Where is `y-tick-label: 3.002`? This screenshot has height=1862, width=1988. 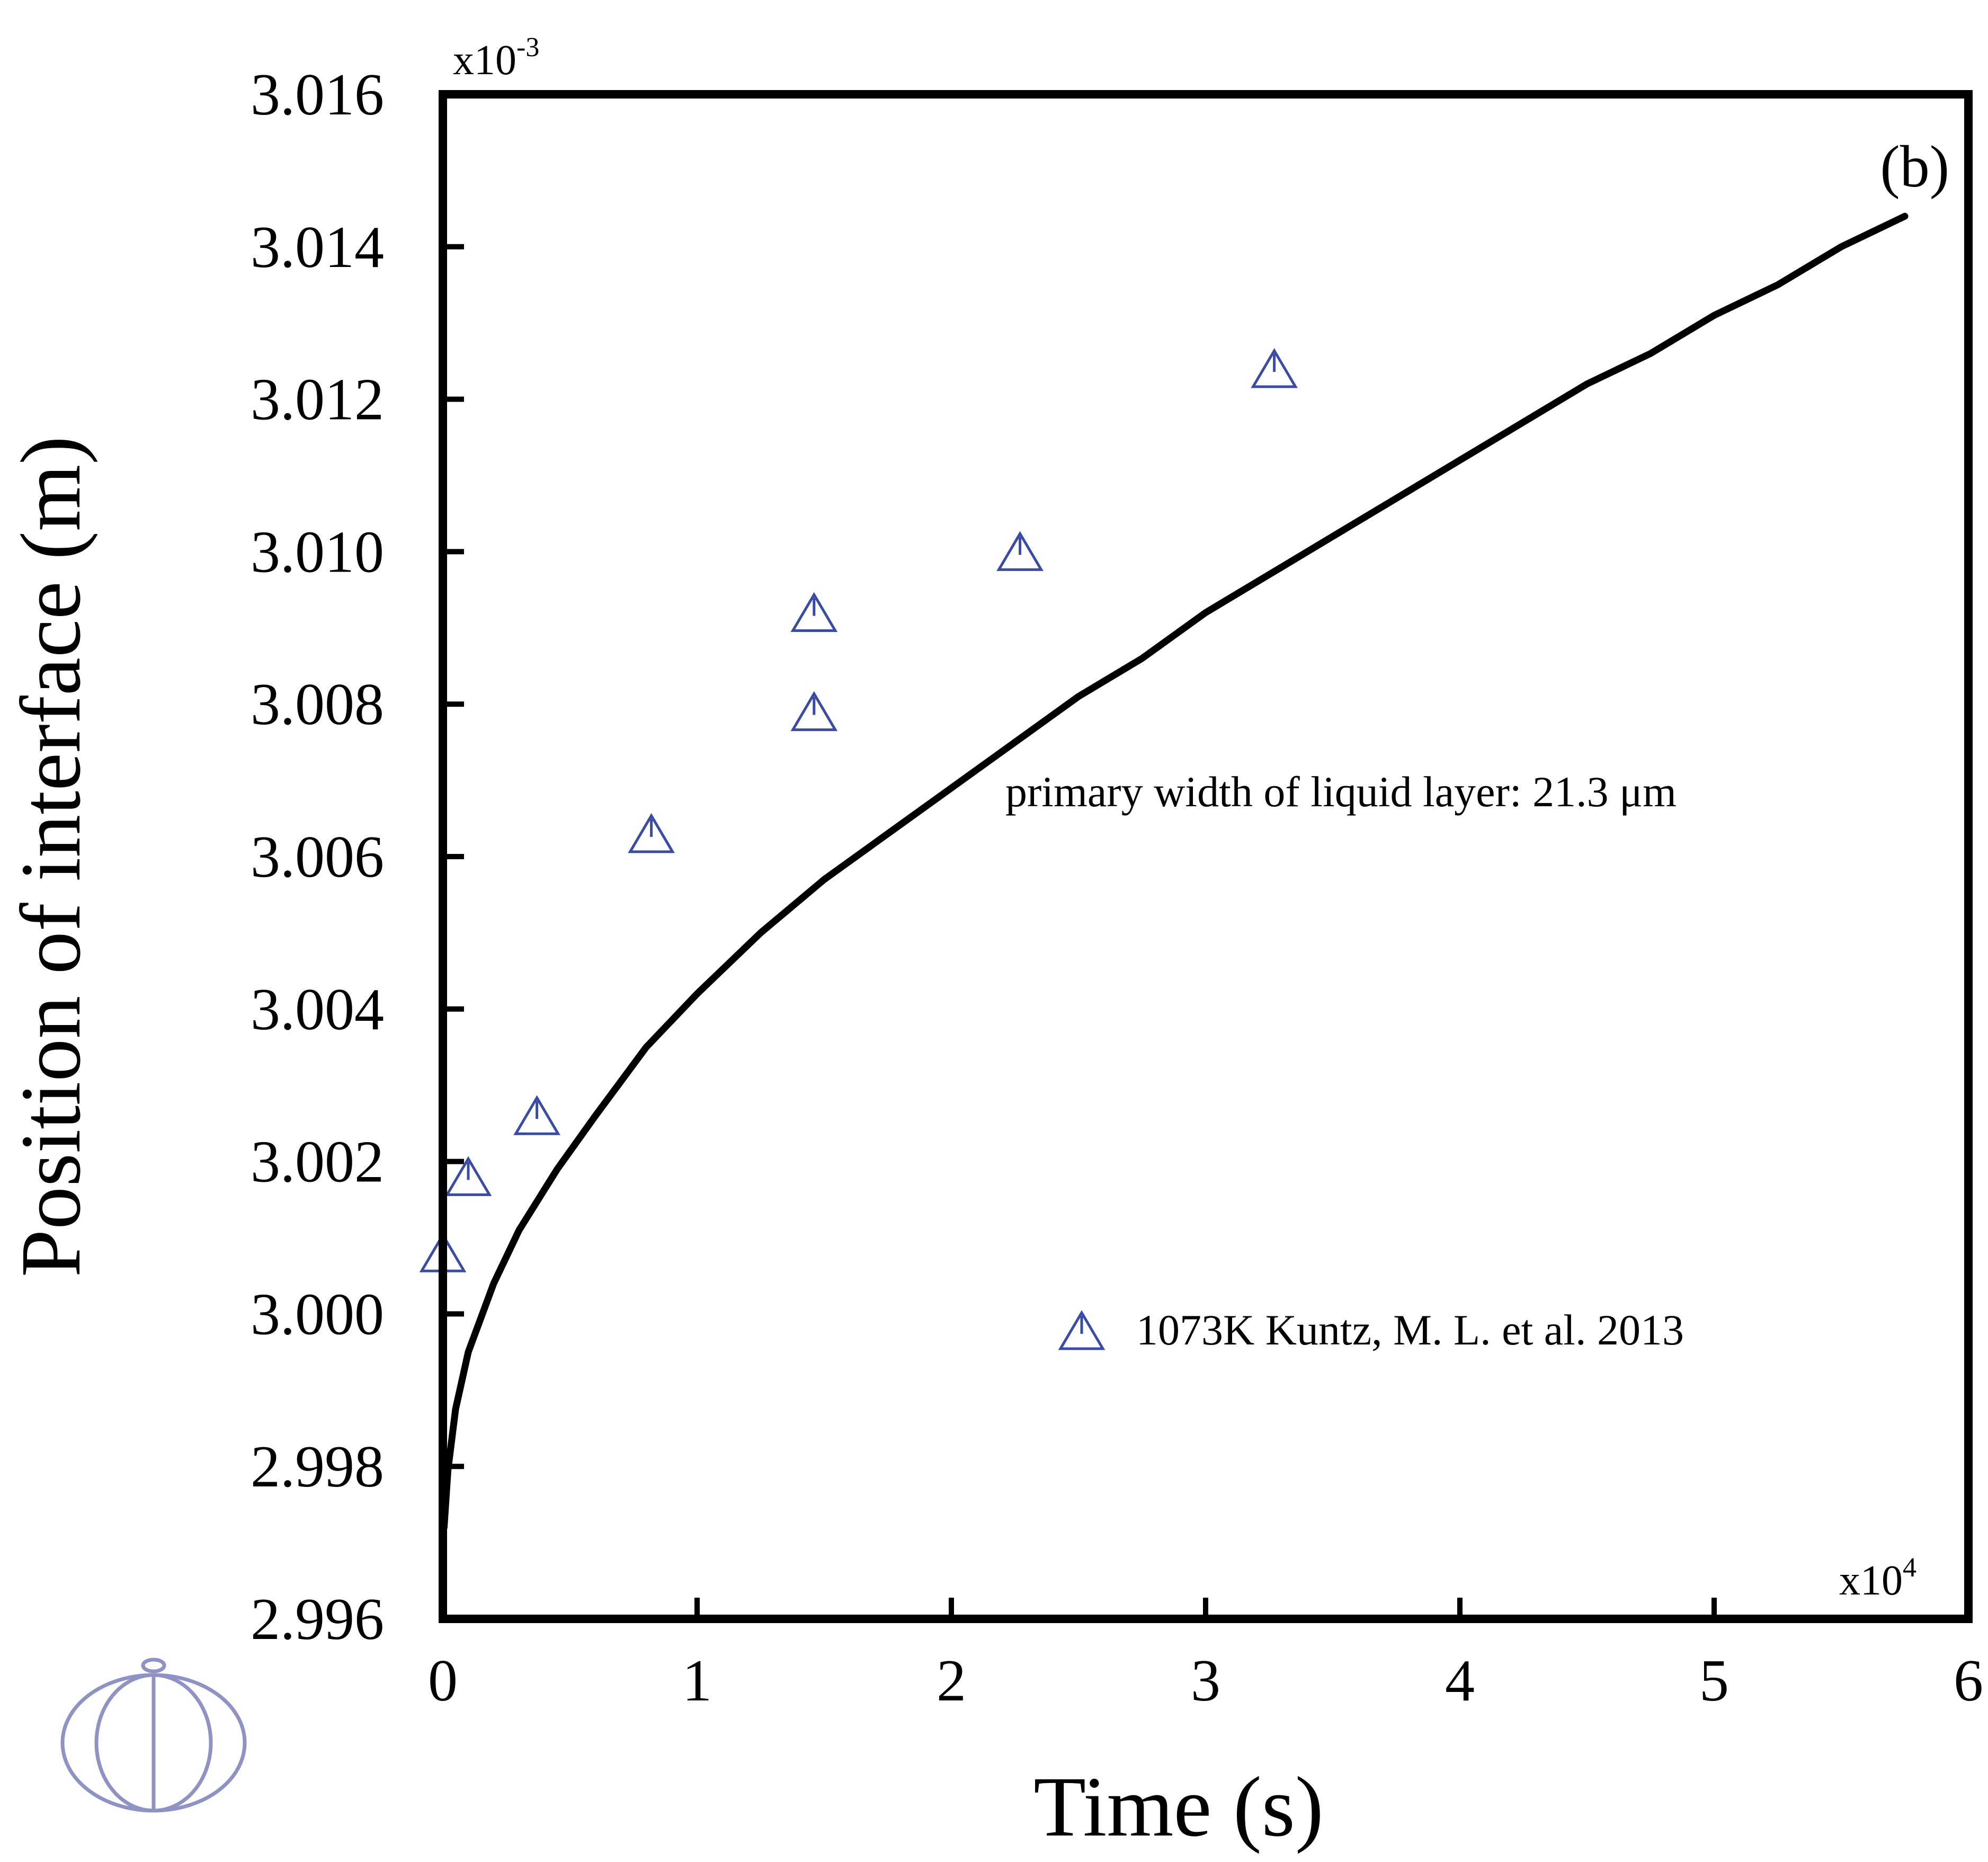 y-tick-label: 3.002 is located at coordinates (317, 1162).